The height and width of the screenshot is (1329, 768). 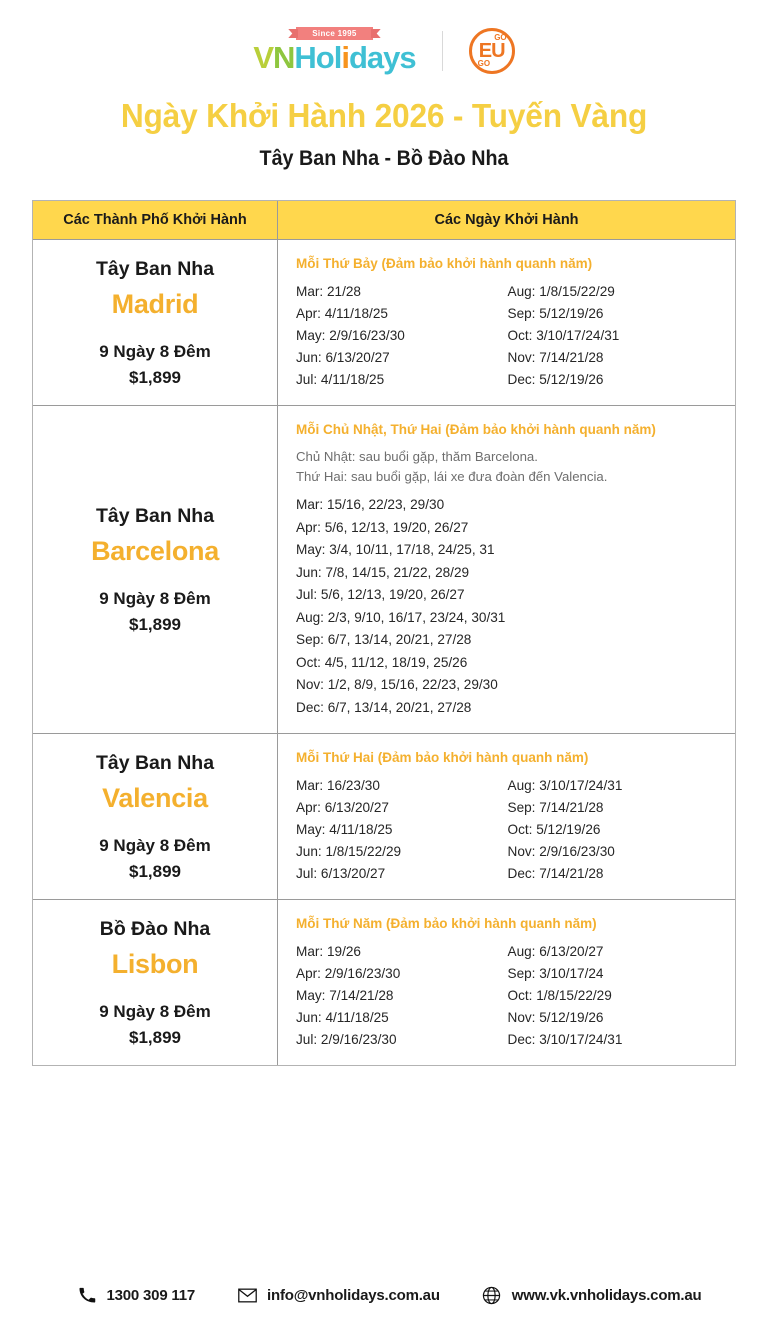 I want to click on date-line: Sep: 5/12/19/26, so click(x=555, y=313).